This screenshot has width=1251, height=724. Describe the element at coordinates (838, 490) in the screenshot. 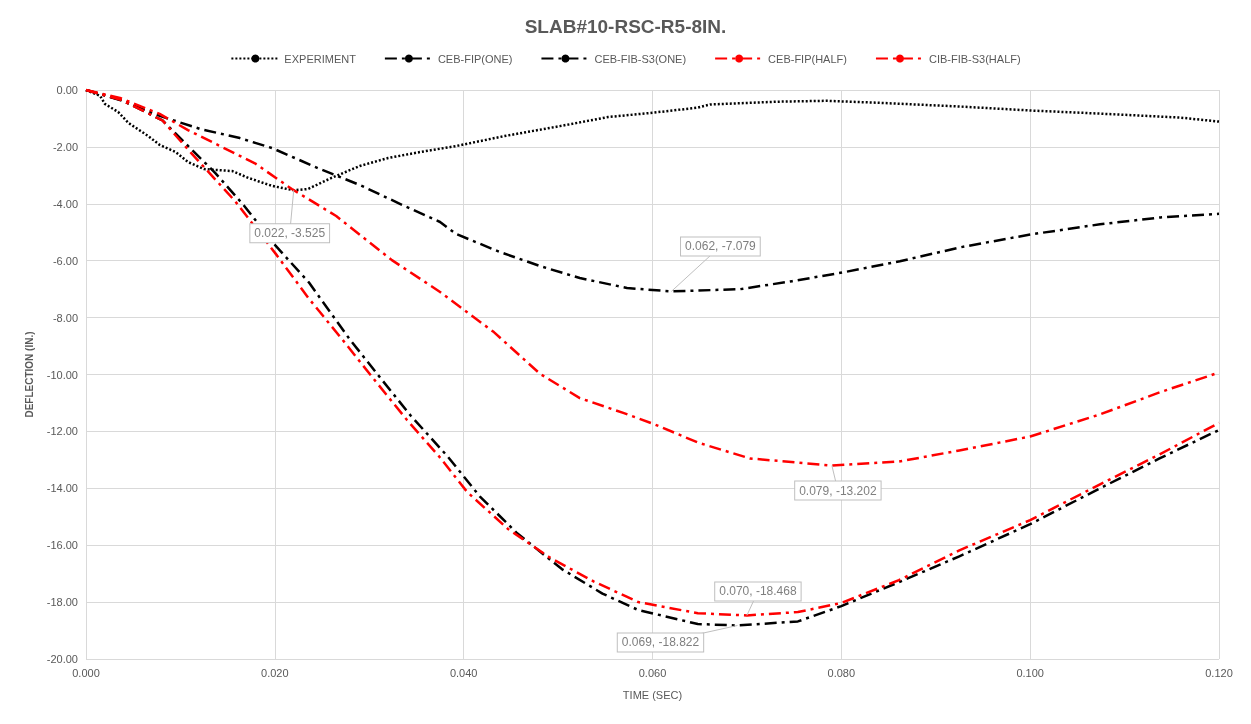

I see `annotation: 0.079, -13.202` at that location.